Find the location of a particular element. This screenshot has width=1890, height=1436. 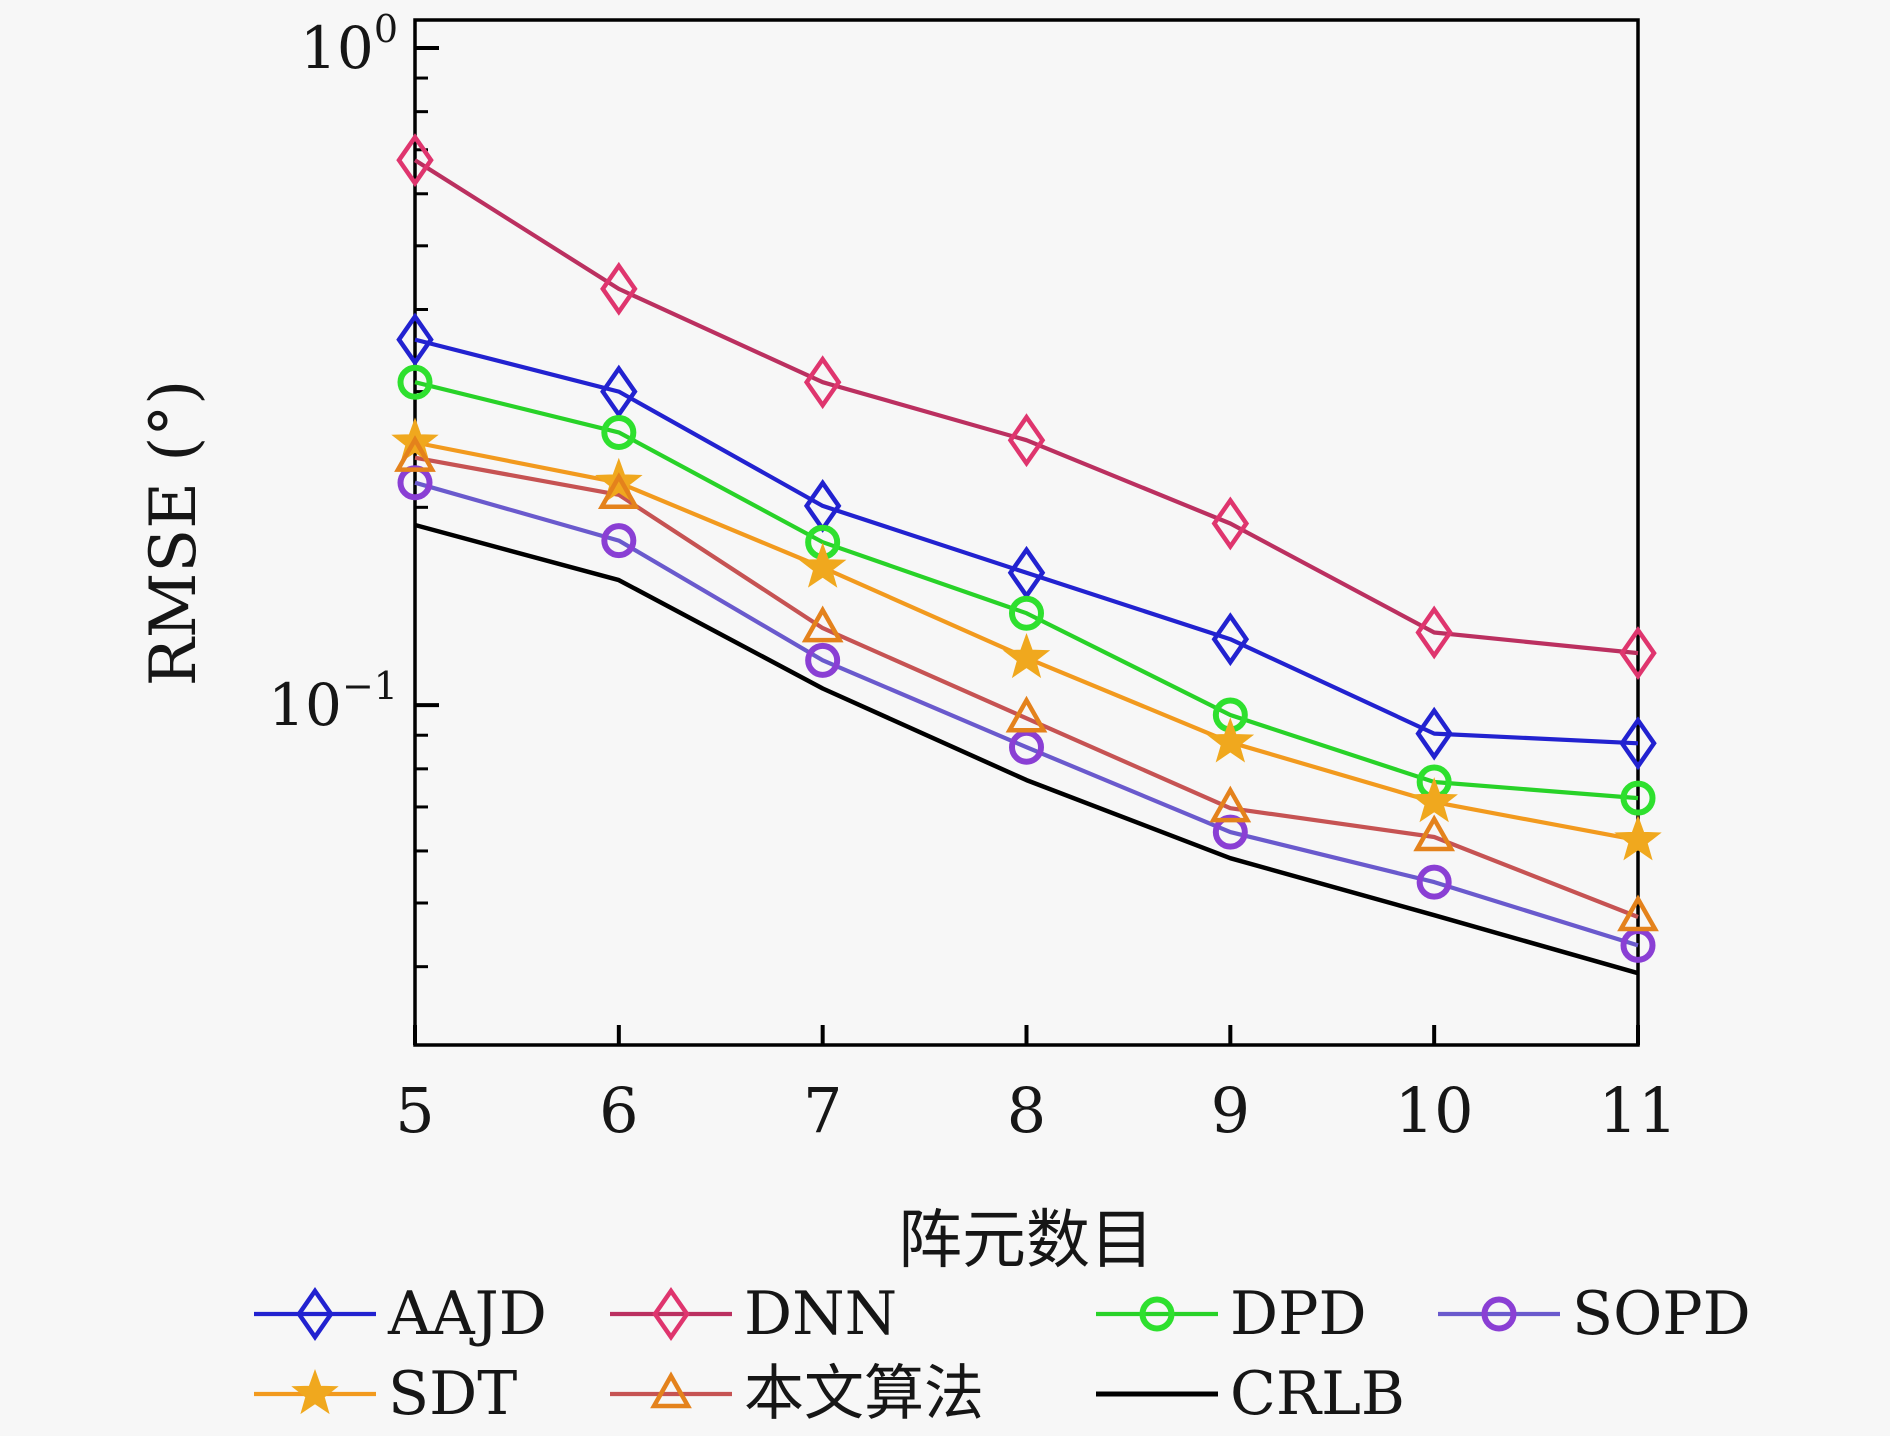

legend-item-sopd: SOPD is located at coordinates (1593, 1314).